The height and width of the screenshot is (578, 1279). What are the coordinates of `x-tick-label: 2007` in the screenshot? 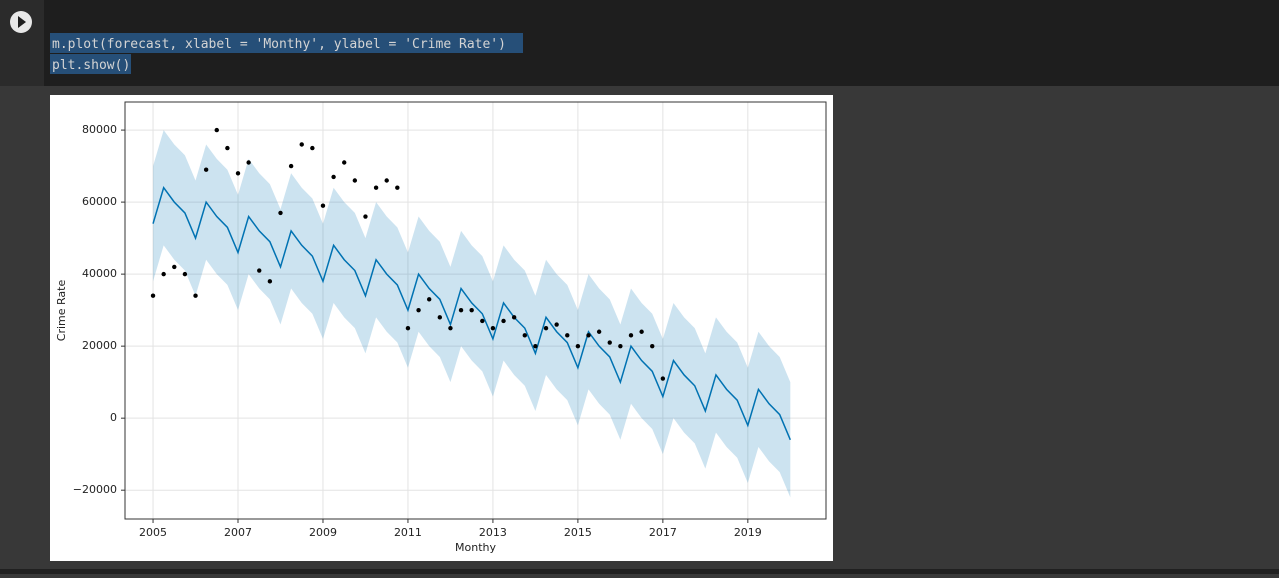 It's located at (238, 532).